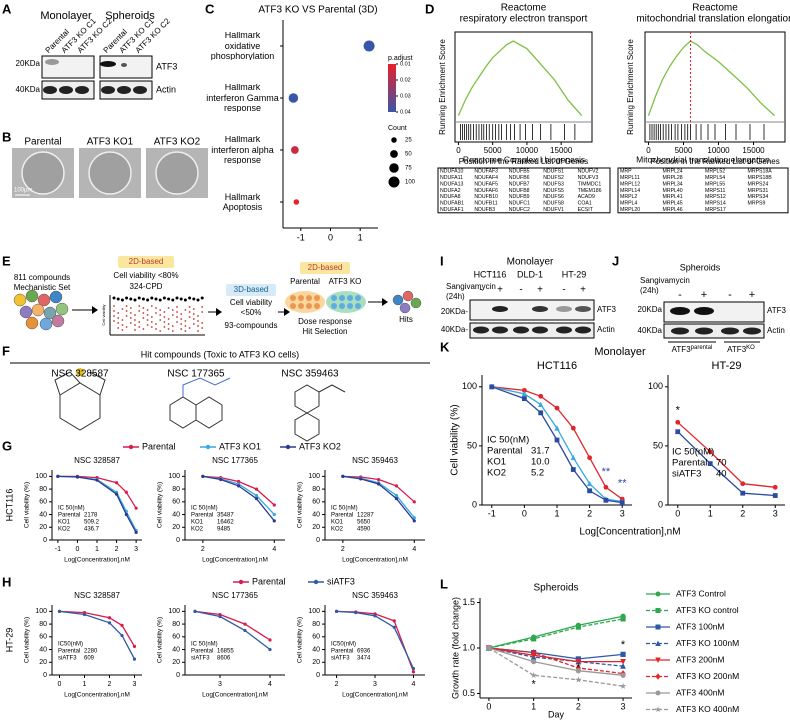 This screenshot has height=721, width=790. I want to click on label: 0.02, so click(405, 80).